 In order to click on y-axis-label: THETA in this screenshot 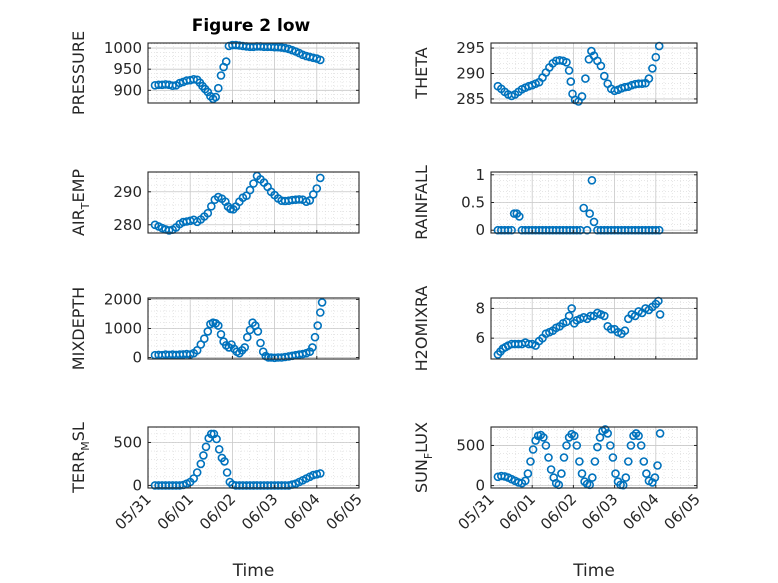, I will do `click(421, 73)`.